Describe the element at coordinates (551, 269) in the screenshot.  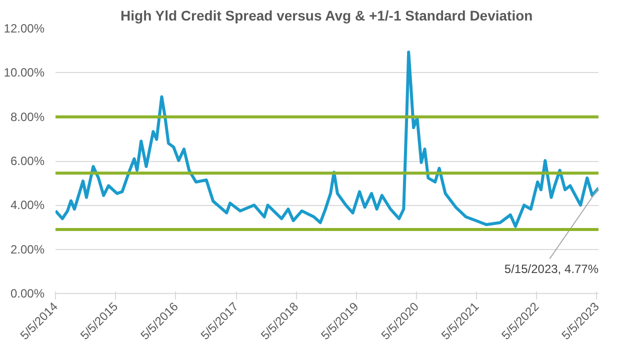
I see `annotation: 5/15/2023, 4.77%` at that location.